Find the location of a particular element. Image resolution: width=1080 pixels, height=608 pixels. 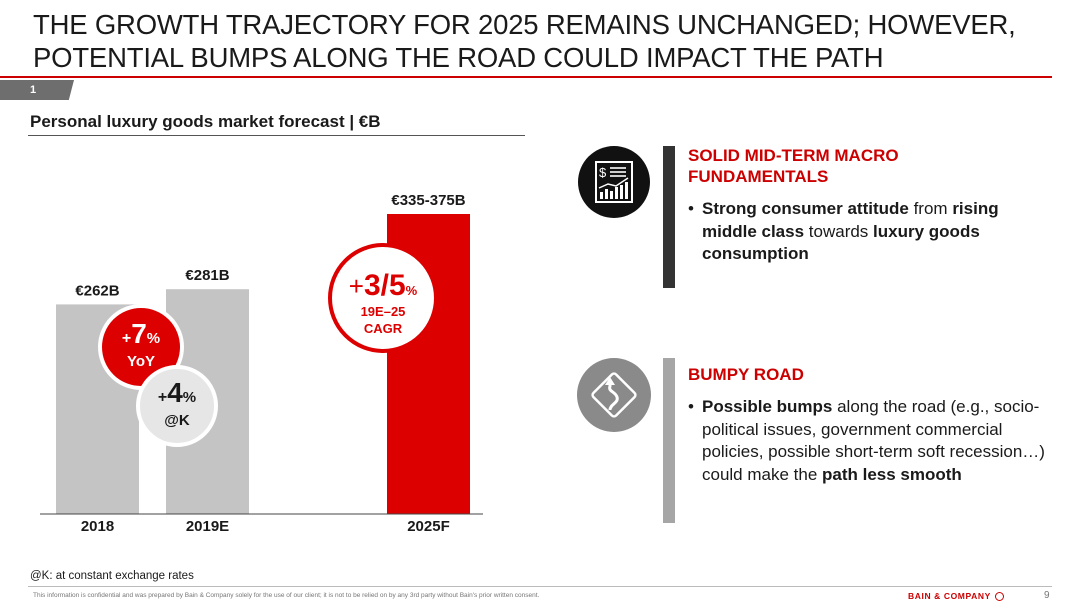

yoy-growth-badge-value: +7% is located at coordinates (141, 333).